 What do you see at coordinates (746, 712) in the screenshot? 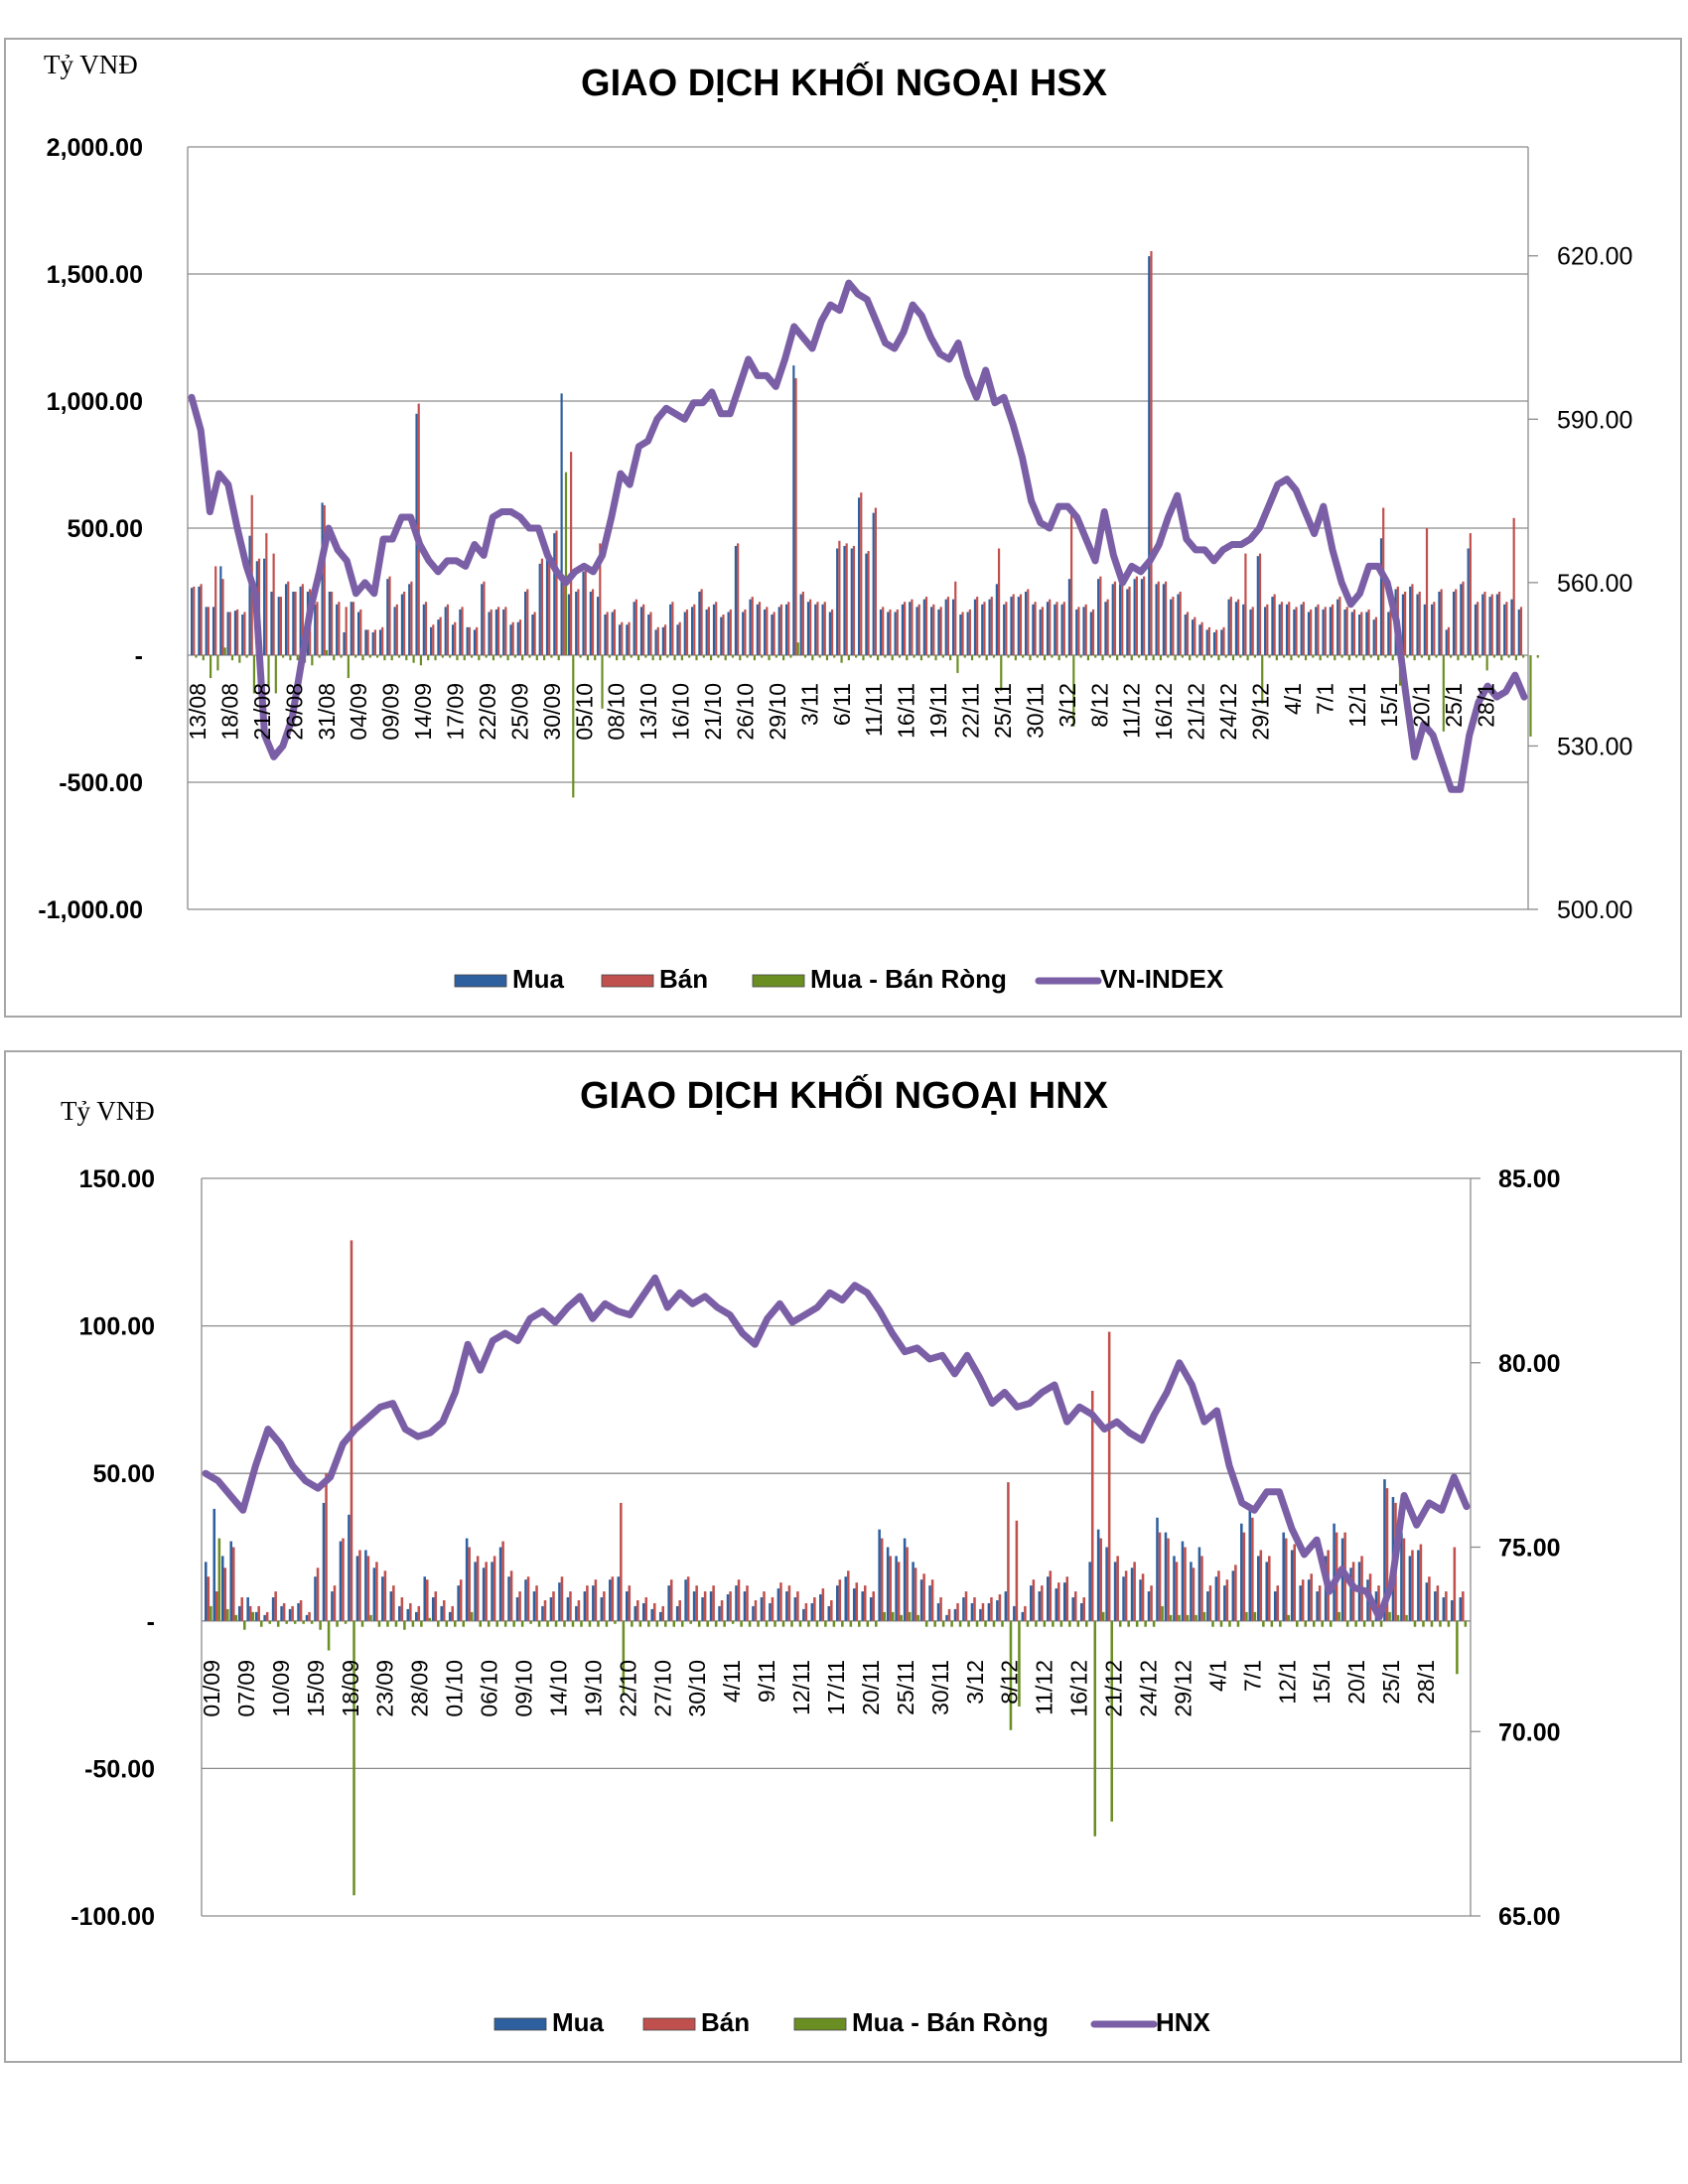
I see `x-tick-label: 26/10` at bounding box center [746, 712].